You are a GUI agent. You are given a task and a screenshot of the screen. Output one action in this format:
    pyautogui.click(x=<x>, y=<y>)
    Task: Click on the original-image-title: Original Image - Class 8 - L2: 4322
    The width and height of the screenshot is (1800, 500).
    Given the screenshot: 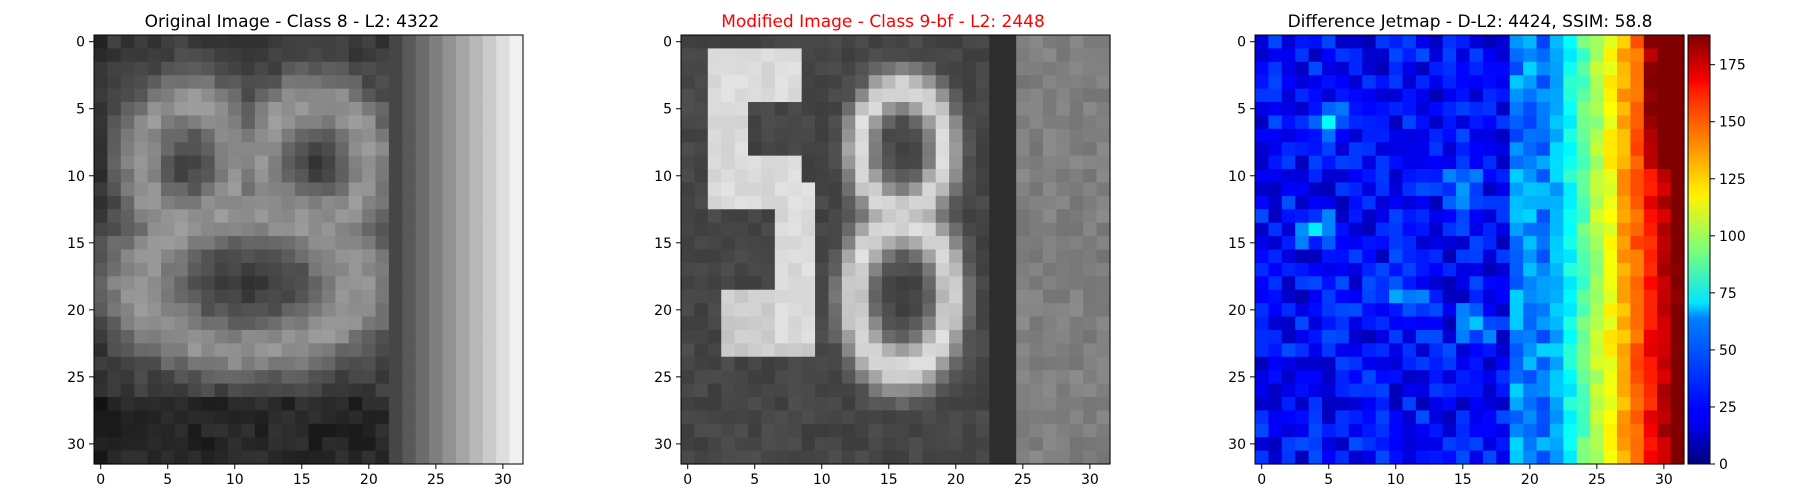 What is the action you would take?
    pyautogui.click(x=292, y=22)
    